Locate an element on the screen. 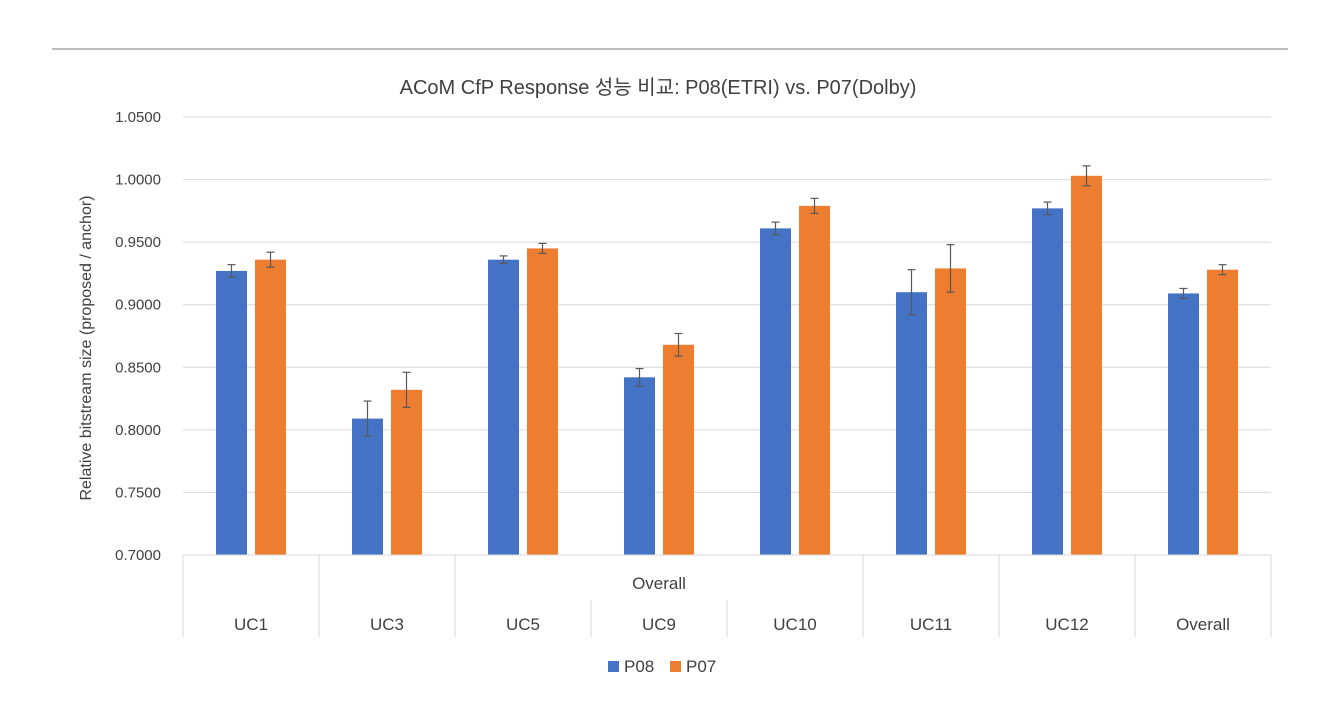 This screenshot has width=1336, height=719. bar-p07-uc10 is located at coordinates (814, 380).